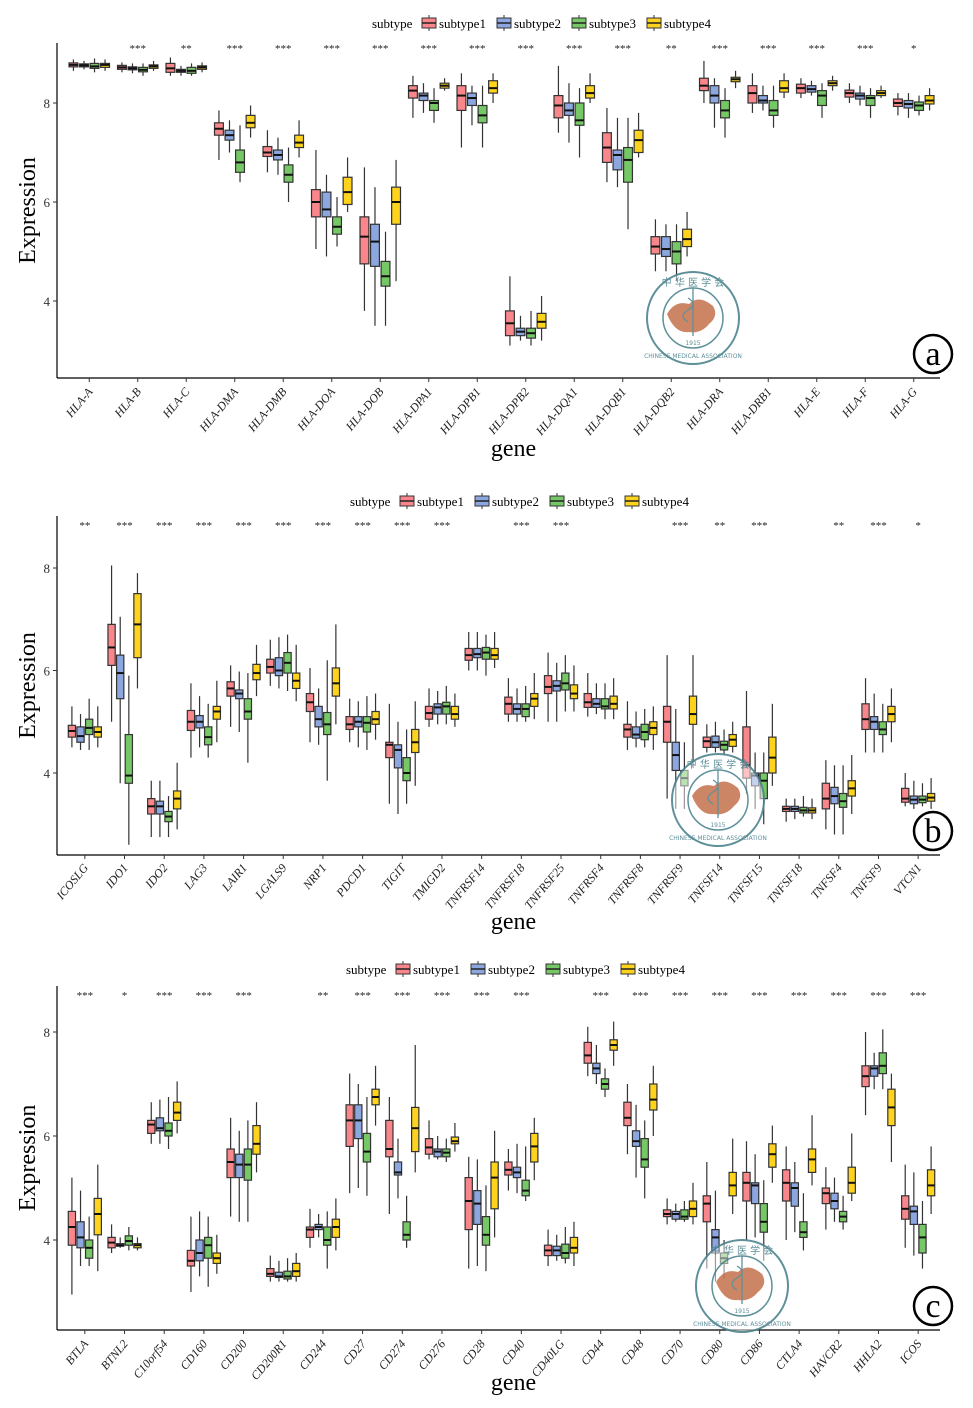 This screenshot has width=973, height=1408. I want to click on x-tick-label: TNFRSF4, so click(586, 884).